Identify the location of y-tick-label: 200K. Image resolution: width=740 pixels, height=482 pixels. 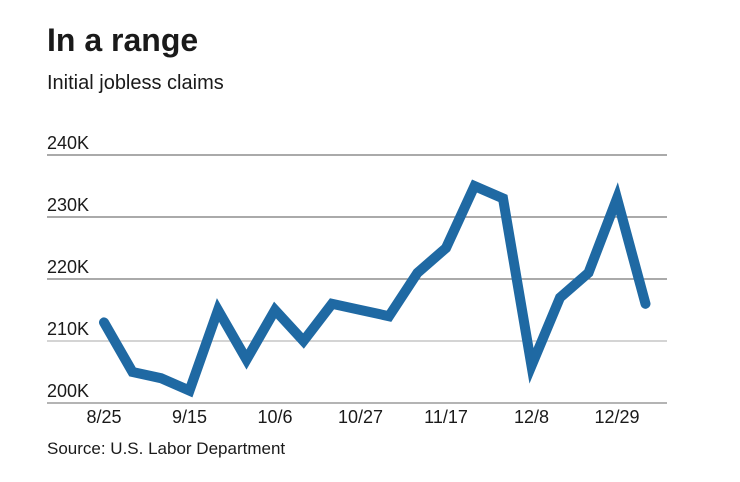
(68, 391).